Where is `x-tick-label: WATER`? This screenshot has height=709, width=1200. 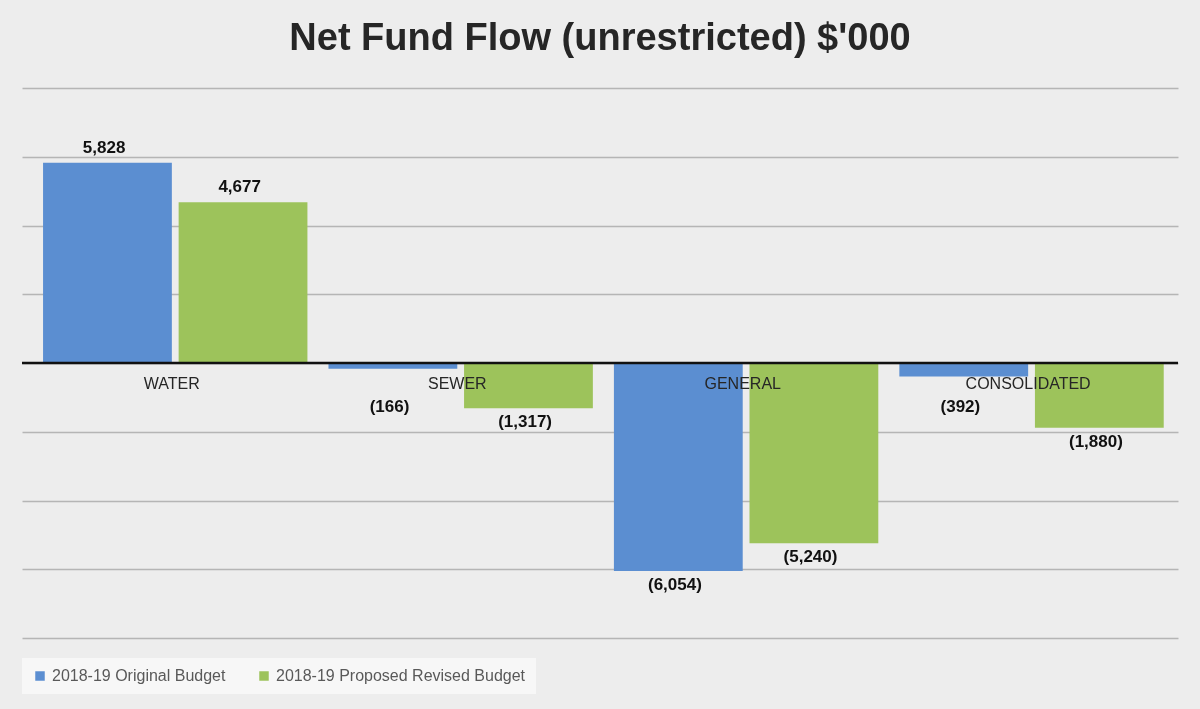
x-tick-label: WATER is located at coordinates (171, 383).